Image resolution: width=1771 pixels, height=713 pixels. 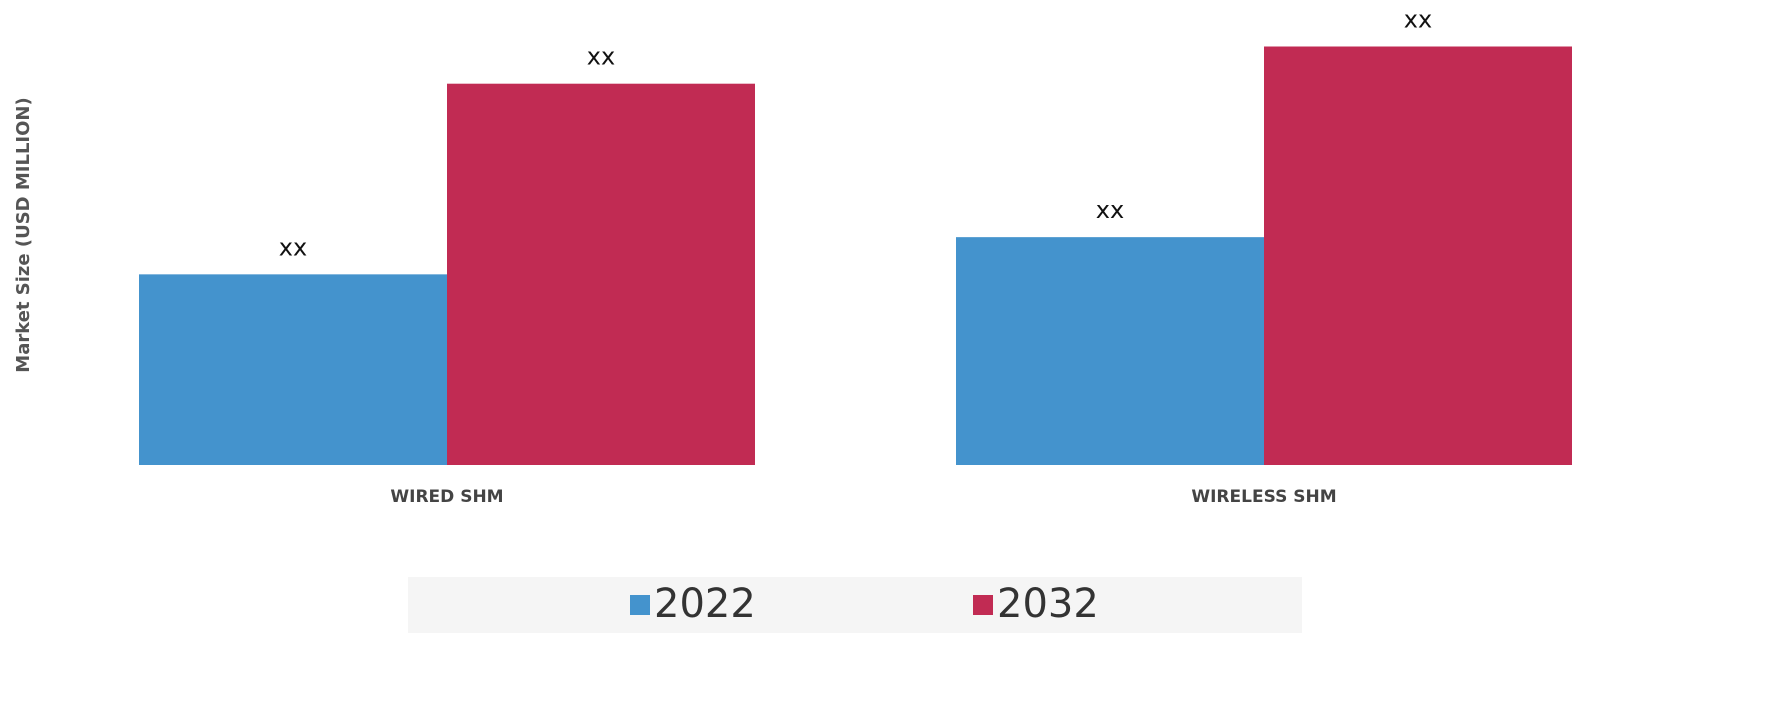 What do you see at coordinates (705, 604) in the screenshot?
I see `legend-label: 2022` at bounding box center [705, 604].